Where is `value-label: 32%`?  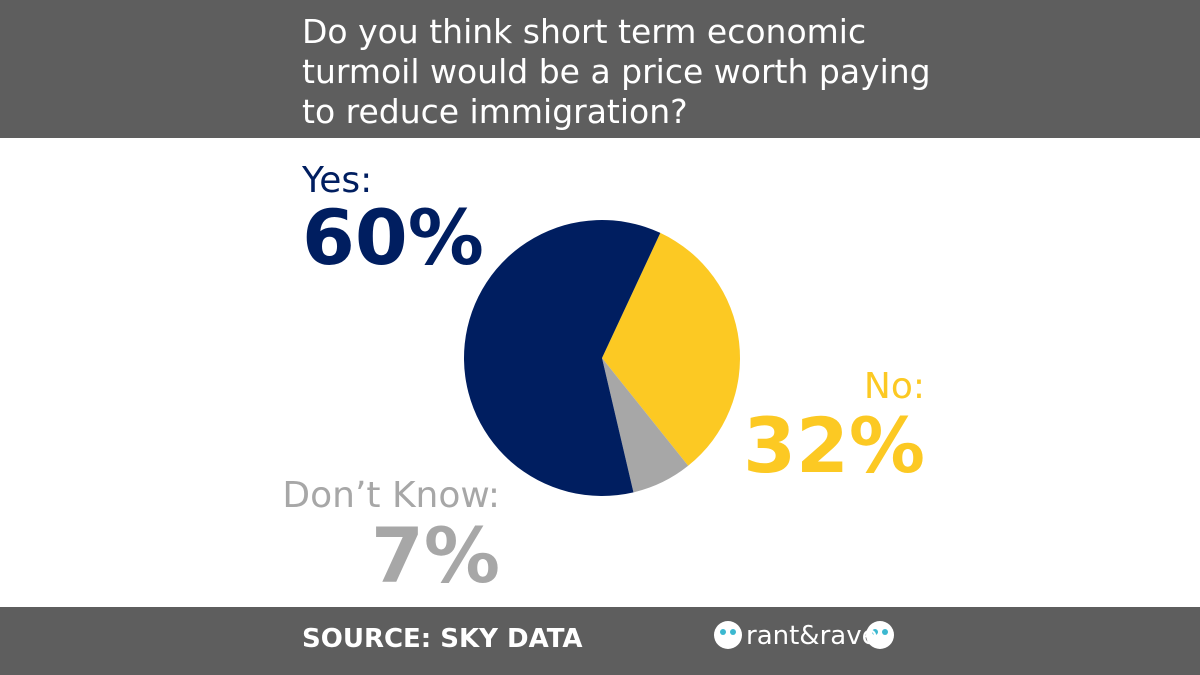
value-label: 32% is located at coordinates (834, 445).